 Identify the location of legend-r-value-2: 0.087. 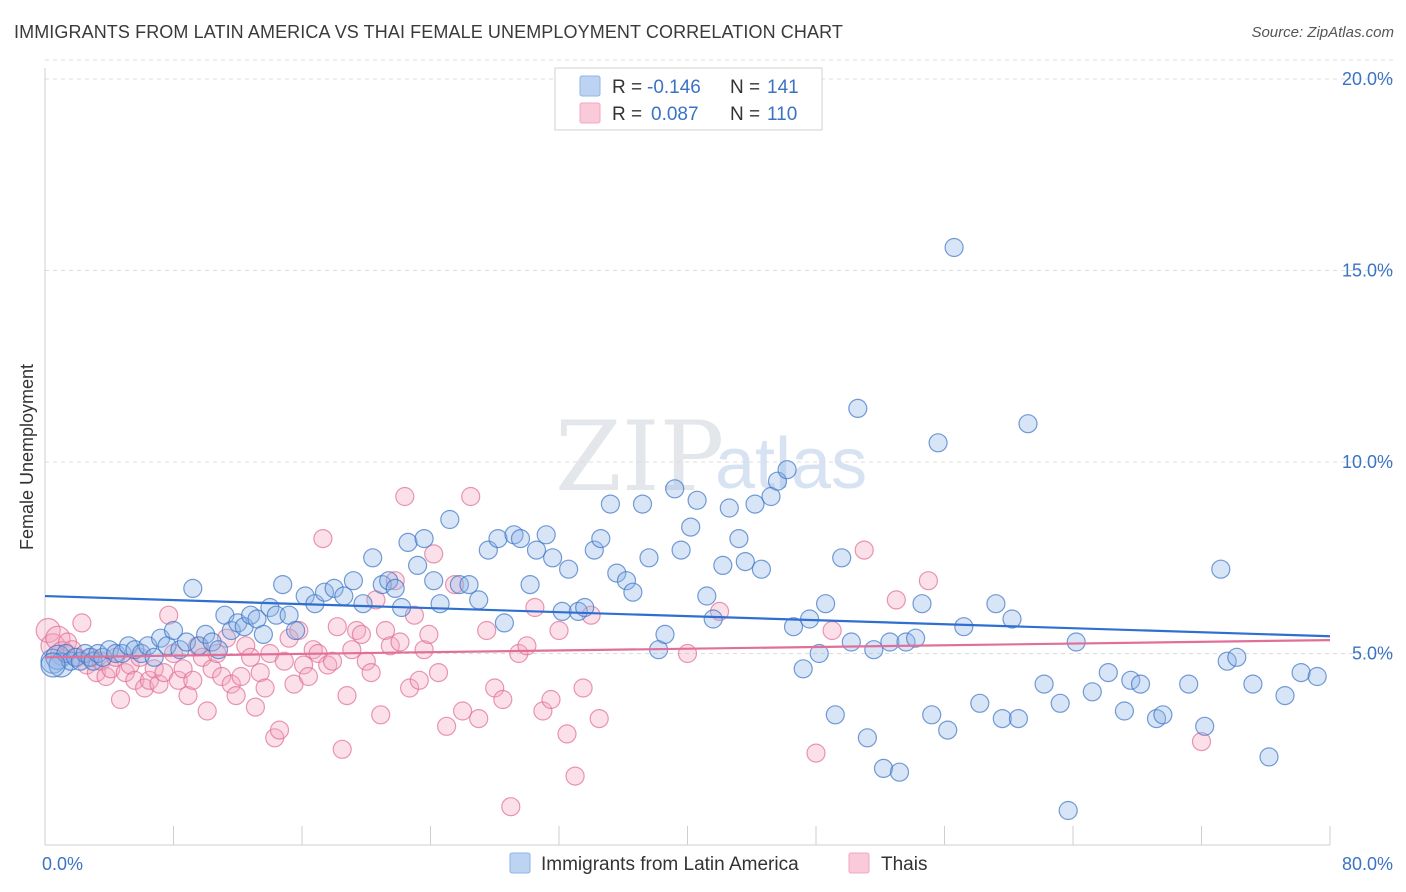
(675, 114).